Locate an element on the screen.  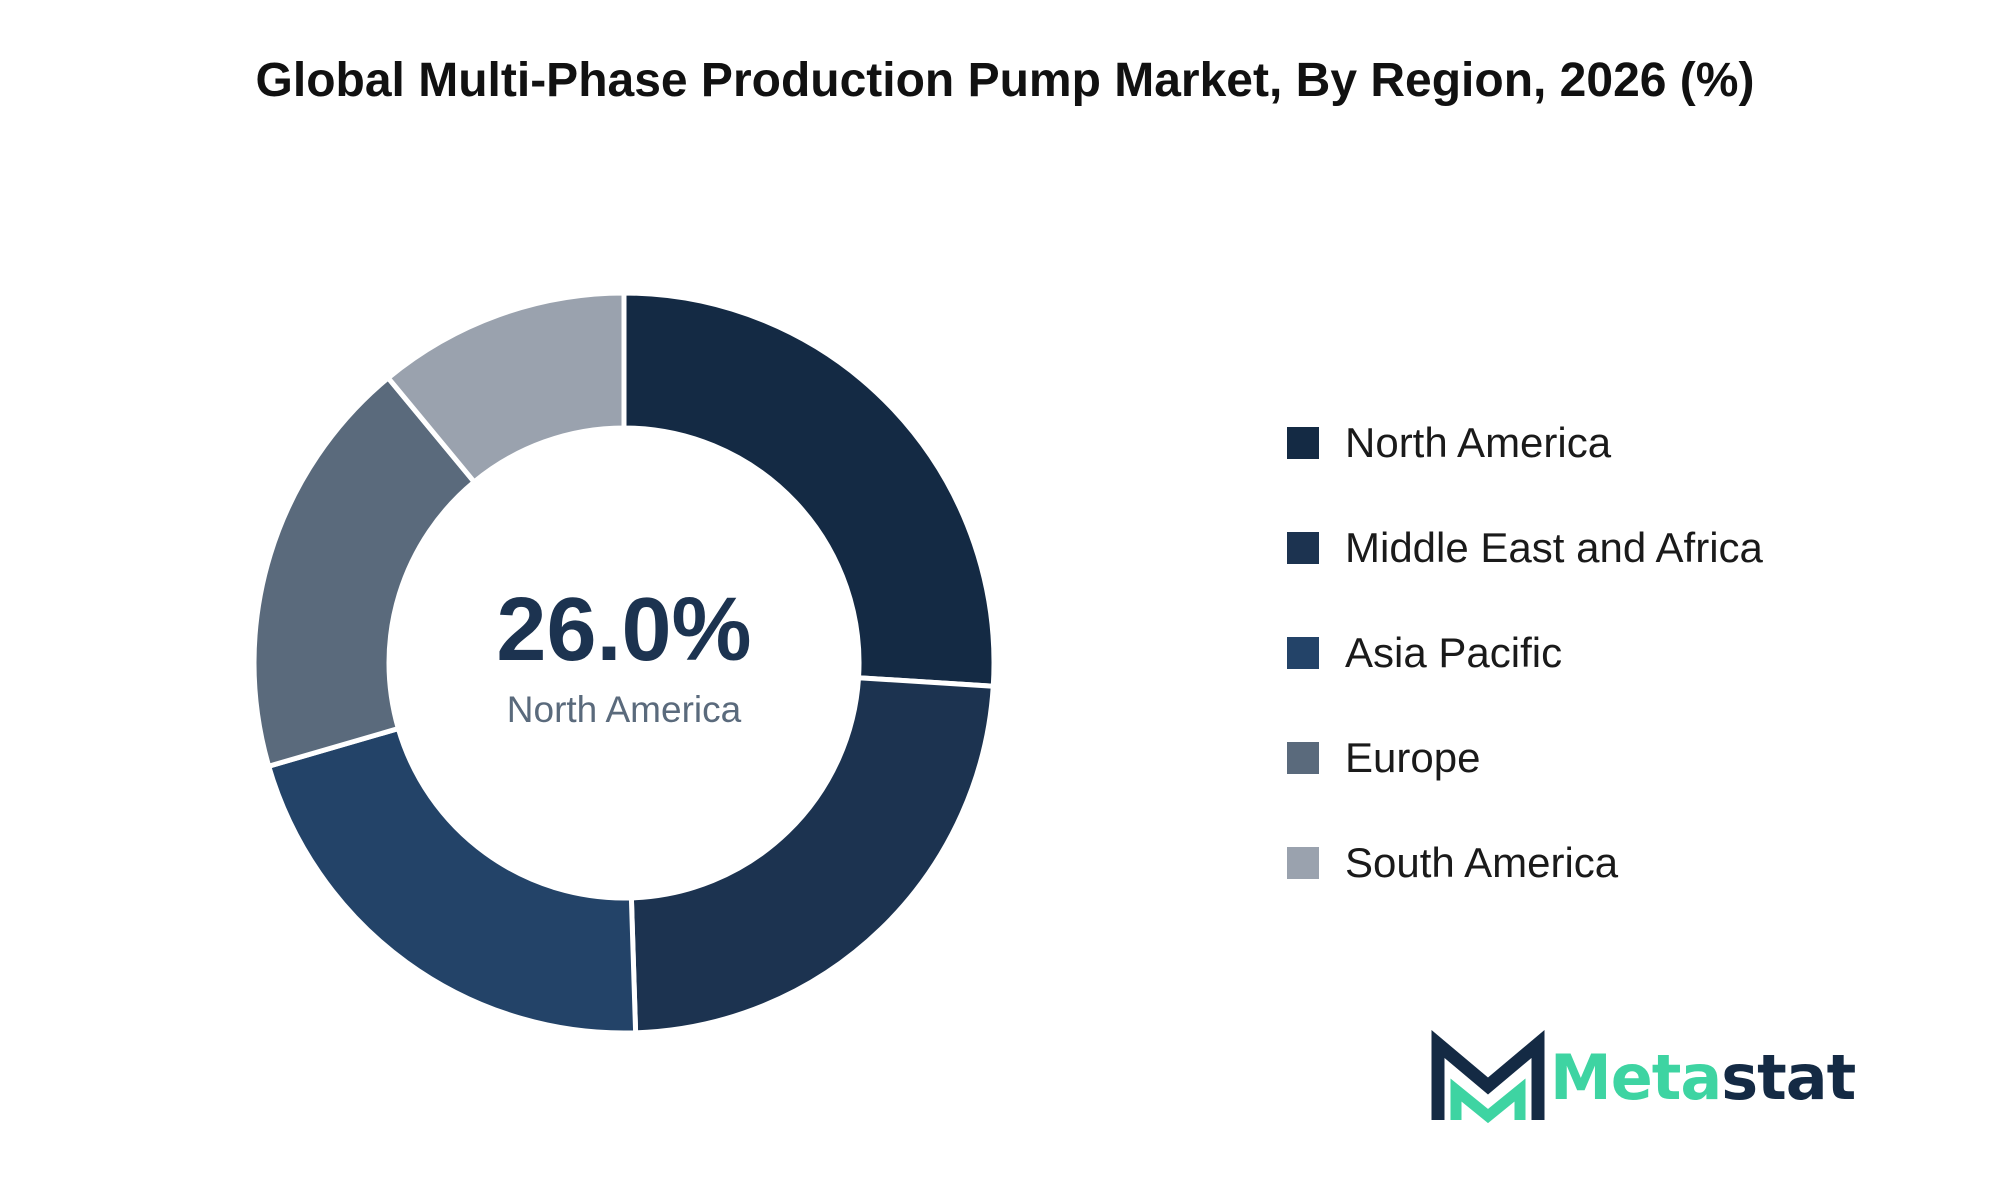
logo-text-meta: Meta is located at coordinates (1636, 1077).